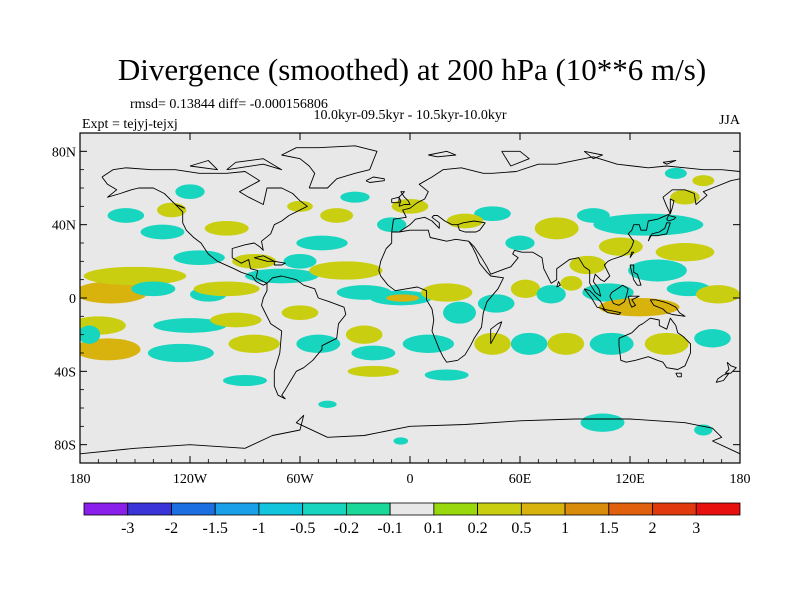 The image size is (800, 600). I want to click on colorbar: -3 -2 -1.5 -1 -0.5 -0.2 -0.1 0.1 0.2 0.5 1 1.5 2 3, so click(412, 519).